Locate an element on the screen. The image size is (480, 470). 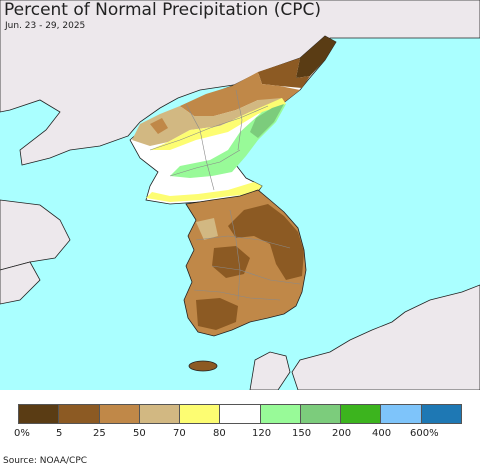
japan-kyushu is located at coordinates (270, 370).